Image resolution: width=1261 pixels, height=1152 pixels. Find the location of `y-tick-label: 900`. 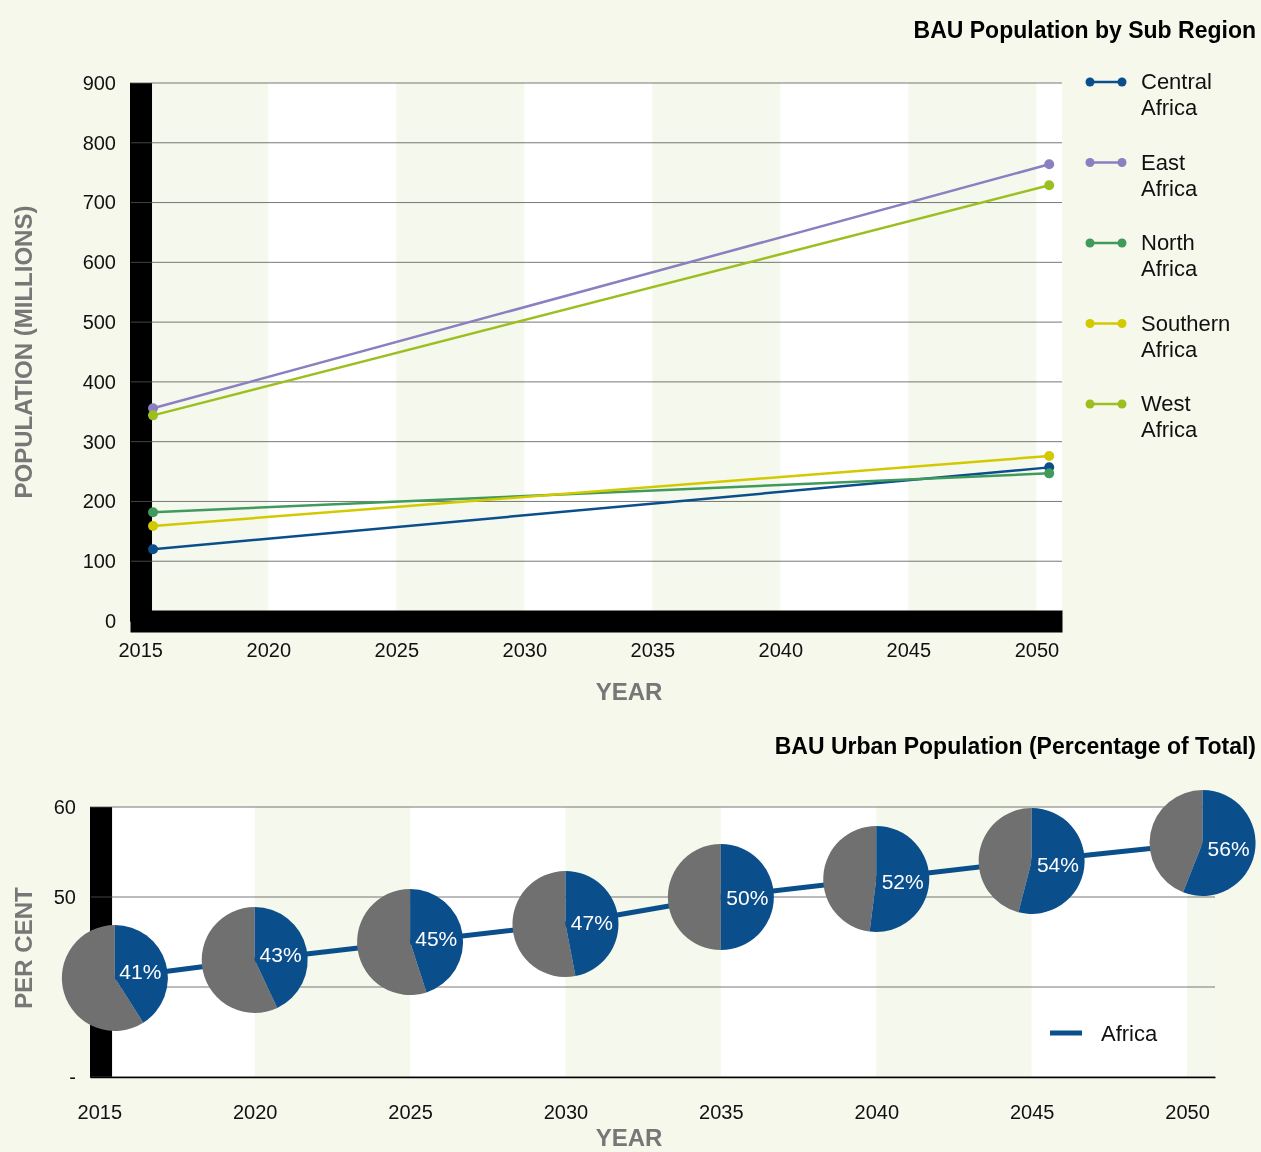

y-tick-label: 900 is located at coordinates (99, 82).